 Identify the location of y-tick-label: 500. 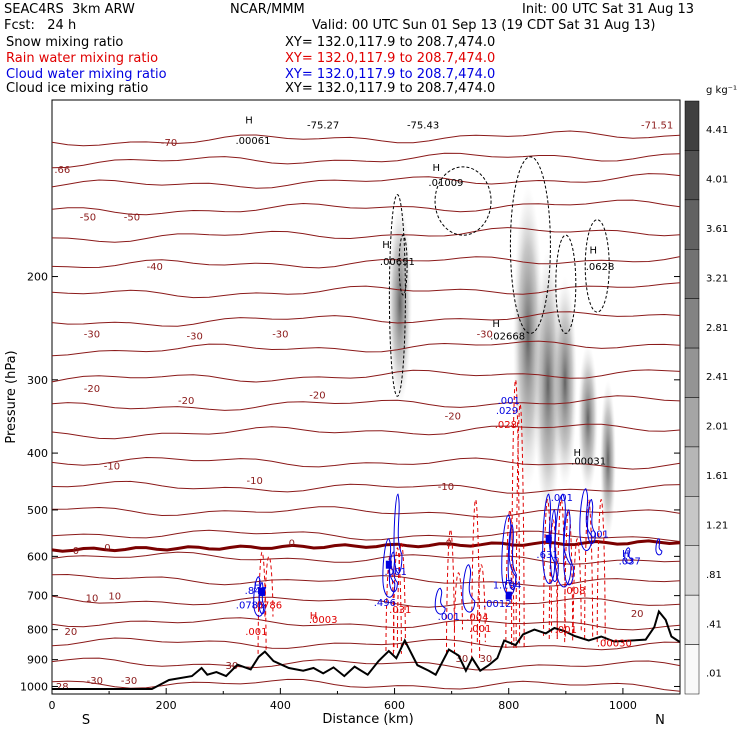
(37, 510).